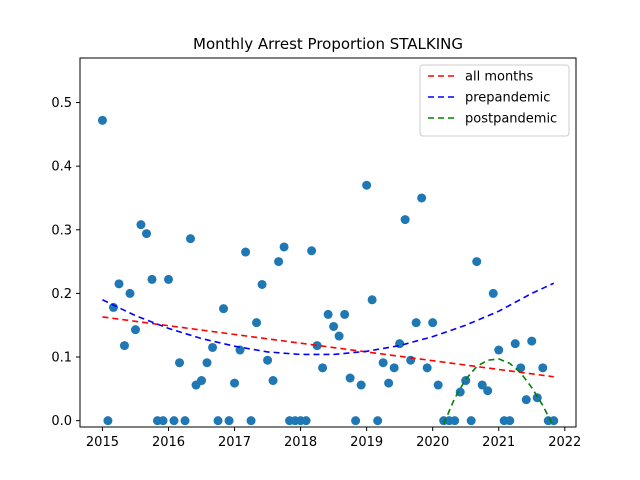 This screenshot has height=480, width=640. I want to click on x-tick-label: 2019, so click(366, 442).